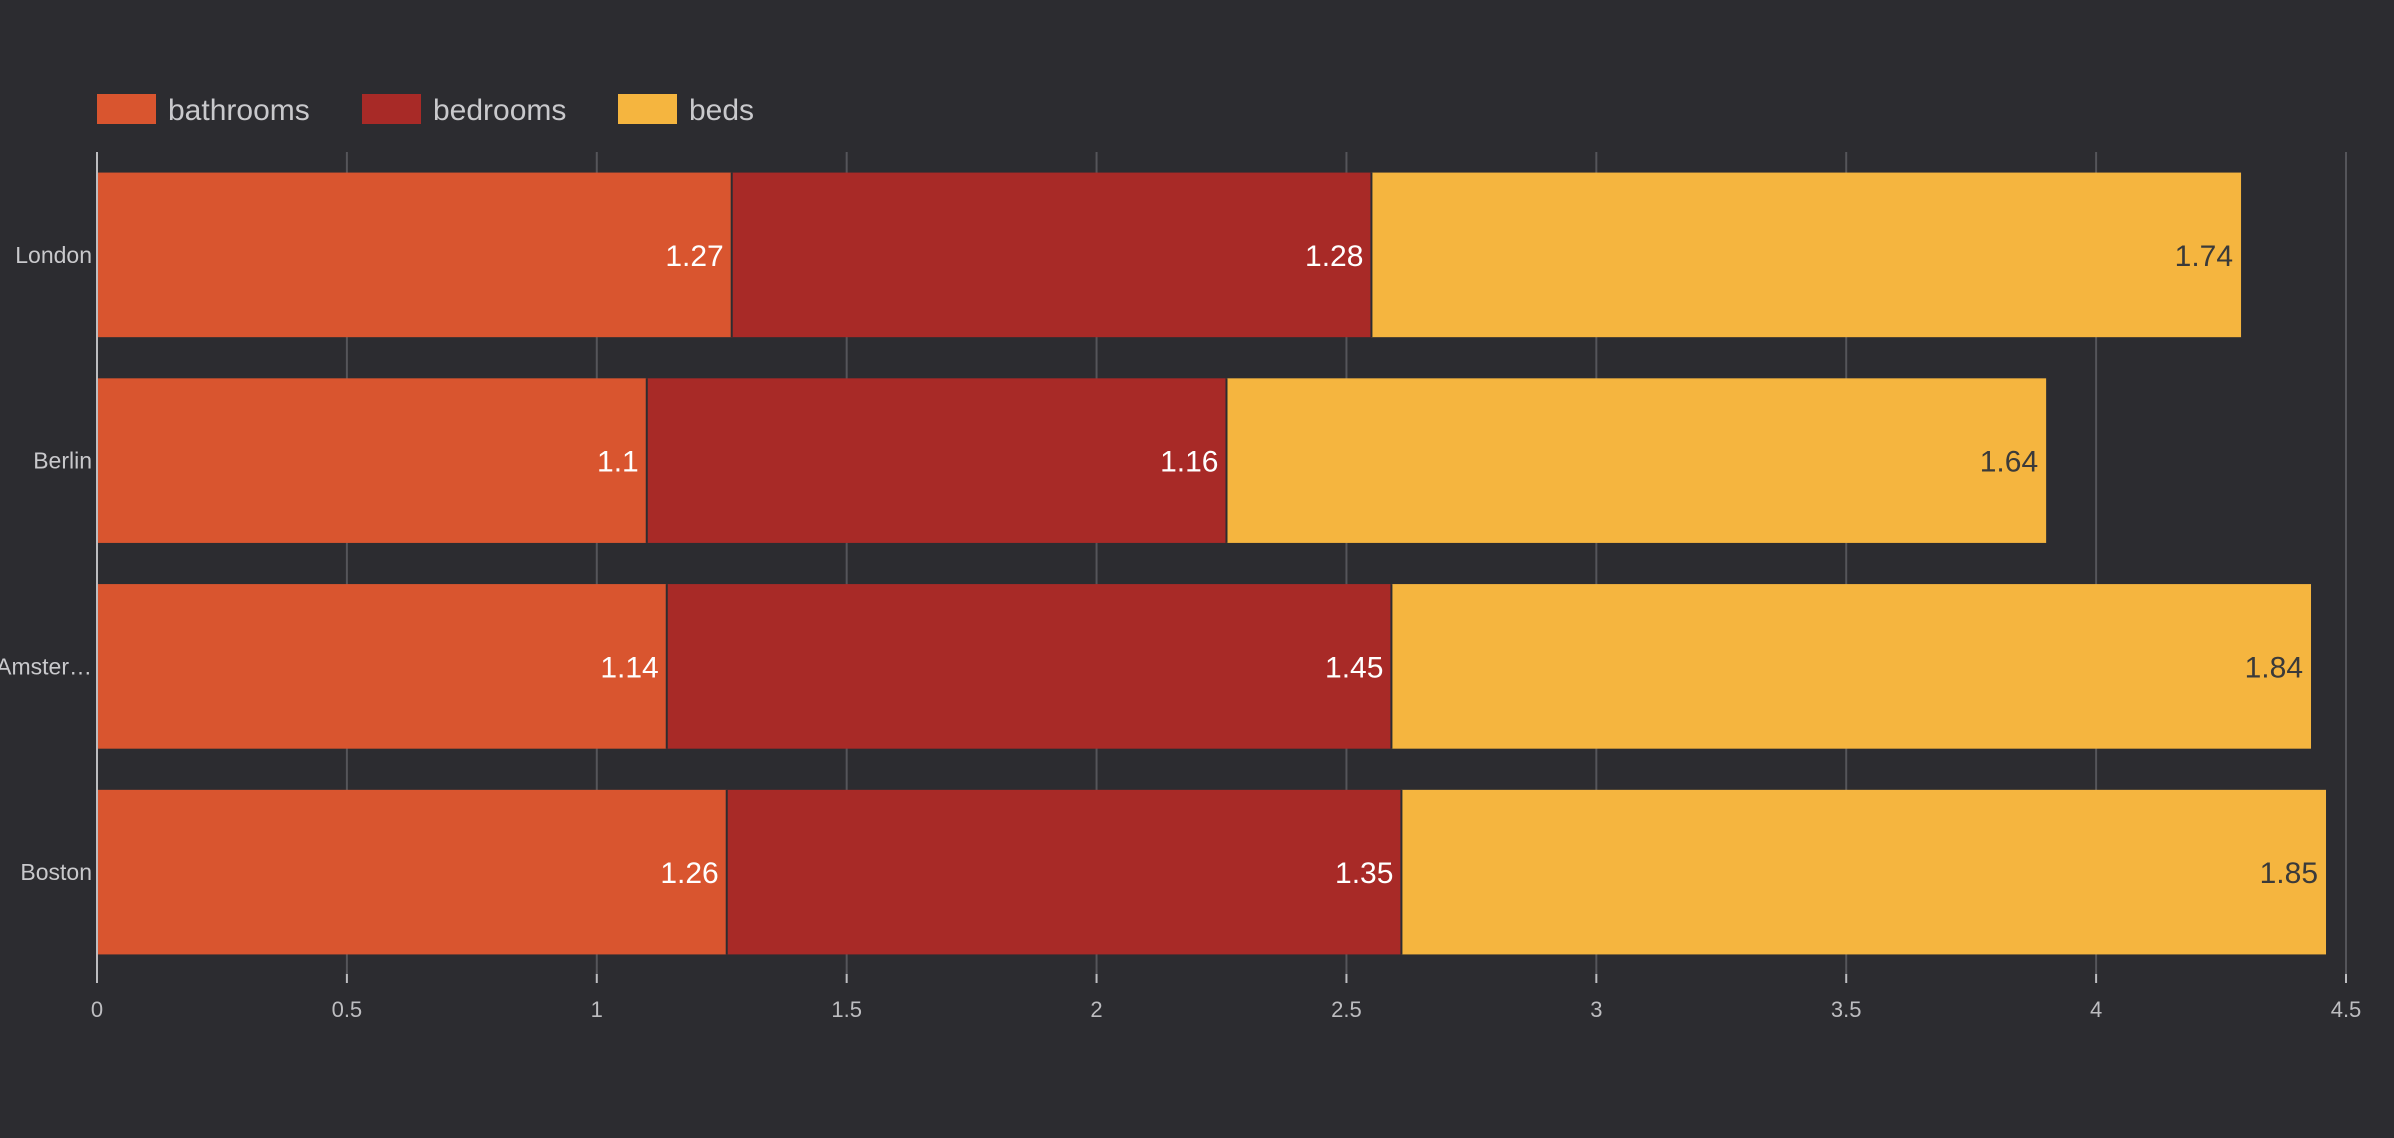 This screenshot has height=1138, width=2394. Describe the element at coordinates (618, 462) in the screenshot. I see `data-label-bathrooms: 1.1` at that location.